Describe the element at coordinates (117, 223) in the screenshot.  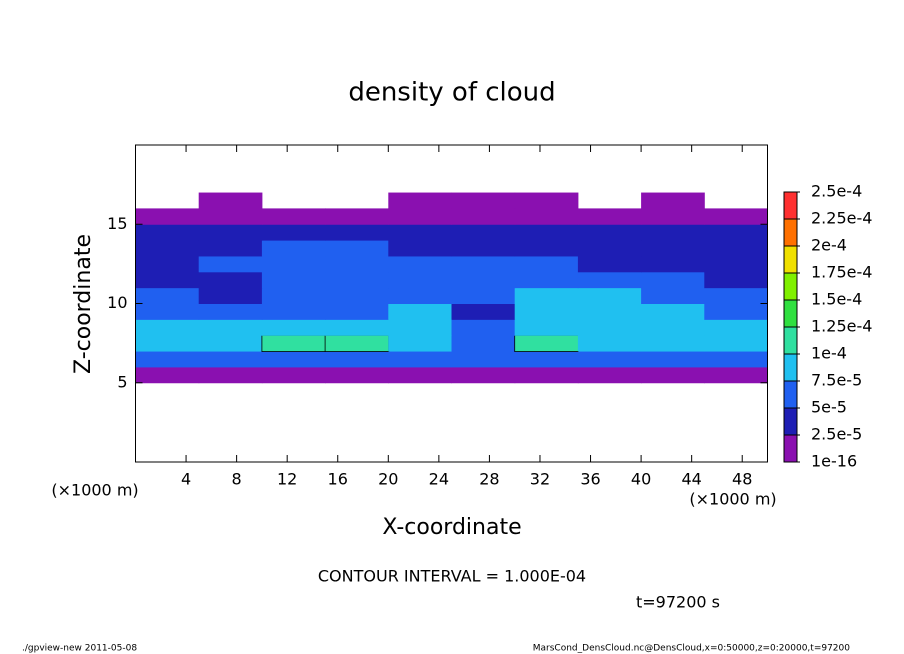
I see `y-tick-label: 15` at that location.